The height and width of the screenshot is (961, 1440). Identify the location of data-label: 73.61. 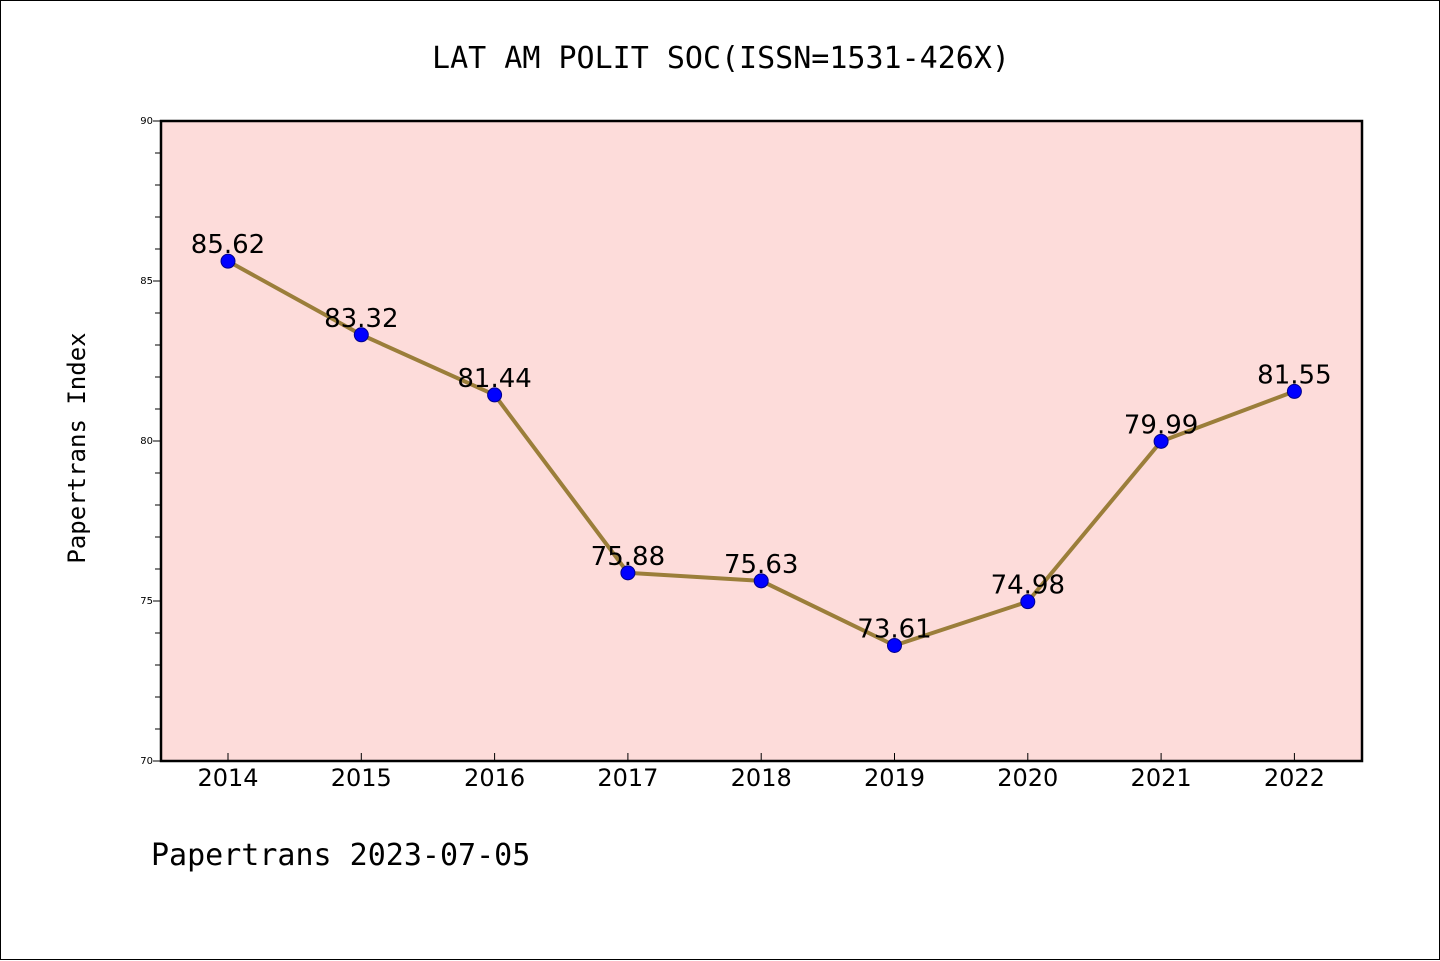
(894, 629).